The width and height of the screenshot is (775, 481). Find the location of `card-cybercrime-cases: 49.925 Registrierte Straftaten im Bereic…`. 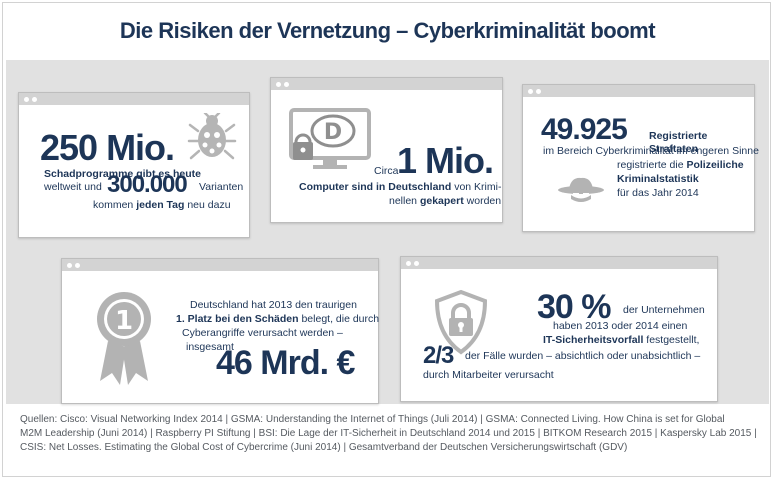

card-cybercrime-cases: 49.925 Registrierte Straftaten im Bereic… is located at coordinates (640, 158).